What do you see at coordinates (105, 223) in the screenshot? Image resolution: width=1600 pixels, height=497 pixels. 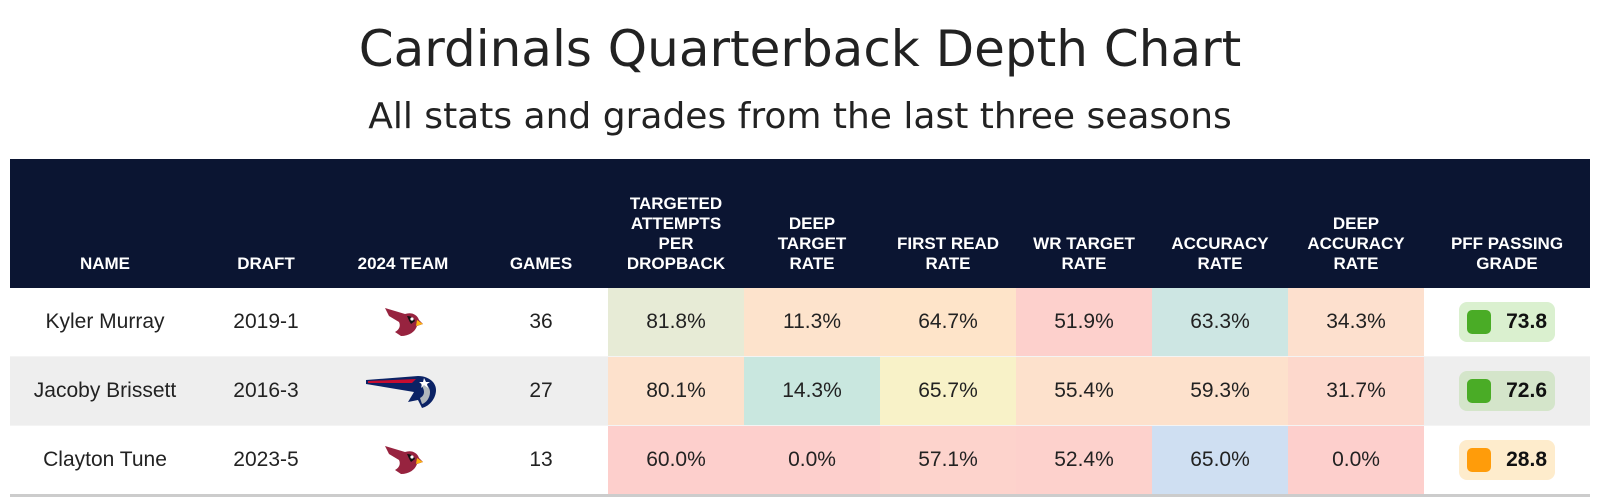 I see `column-header-name: NAME` at bounding box center [105, 223].